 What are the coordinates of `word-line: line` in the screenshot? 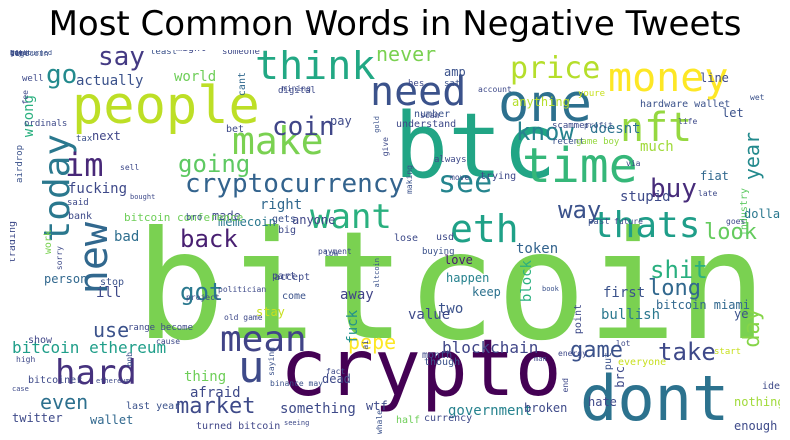 It's located at (714, 78).